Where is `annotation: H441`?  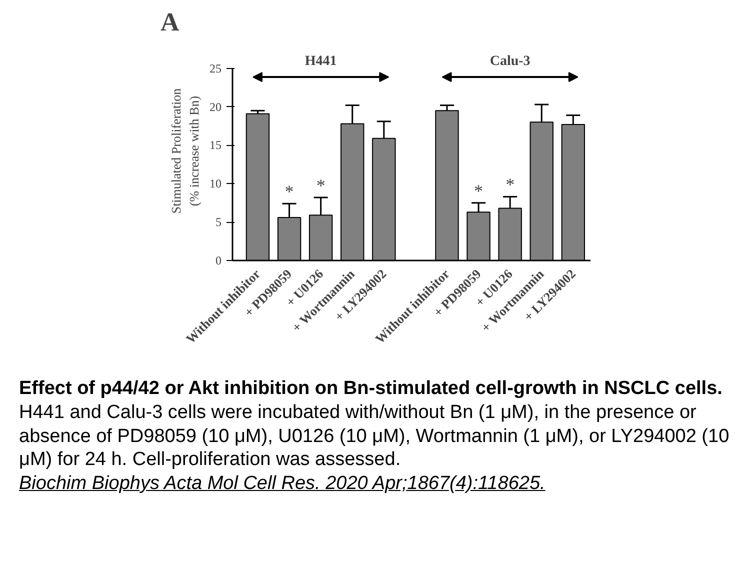 annotation: H441 is located at coordinates (320, 62).